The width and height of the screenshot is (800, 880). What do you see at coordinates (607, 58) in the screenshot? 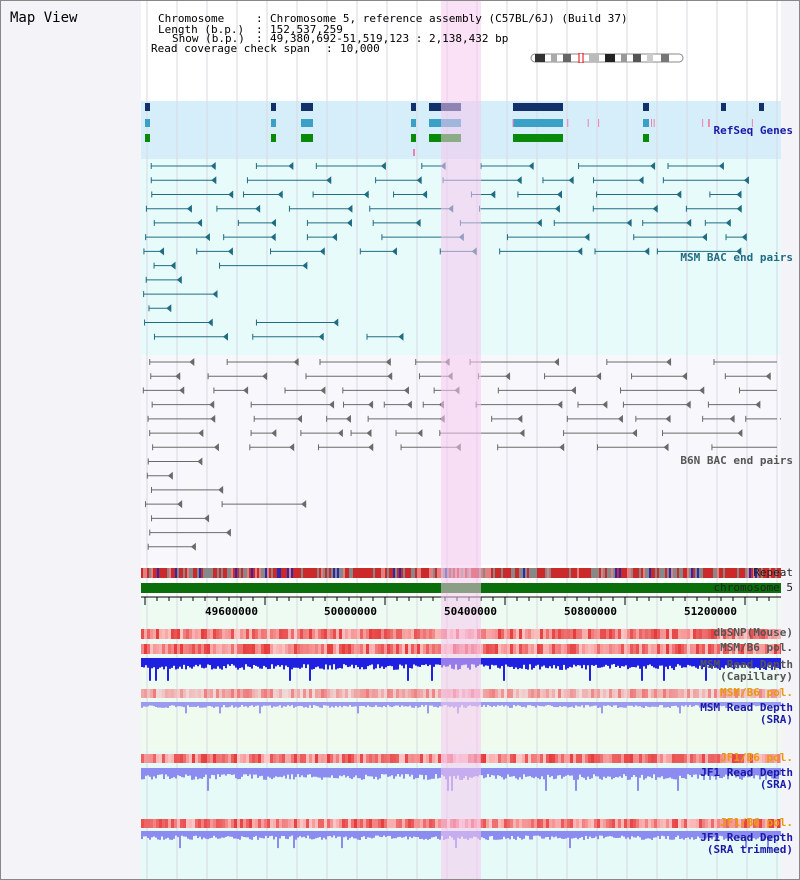
I see `chromosome-ideogram` at bounding box center [607, 58].